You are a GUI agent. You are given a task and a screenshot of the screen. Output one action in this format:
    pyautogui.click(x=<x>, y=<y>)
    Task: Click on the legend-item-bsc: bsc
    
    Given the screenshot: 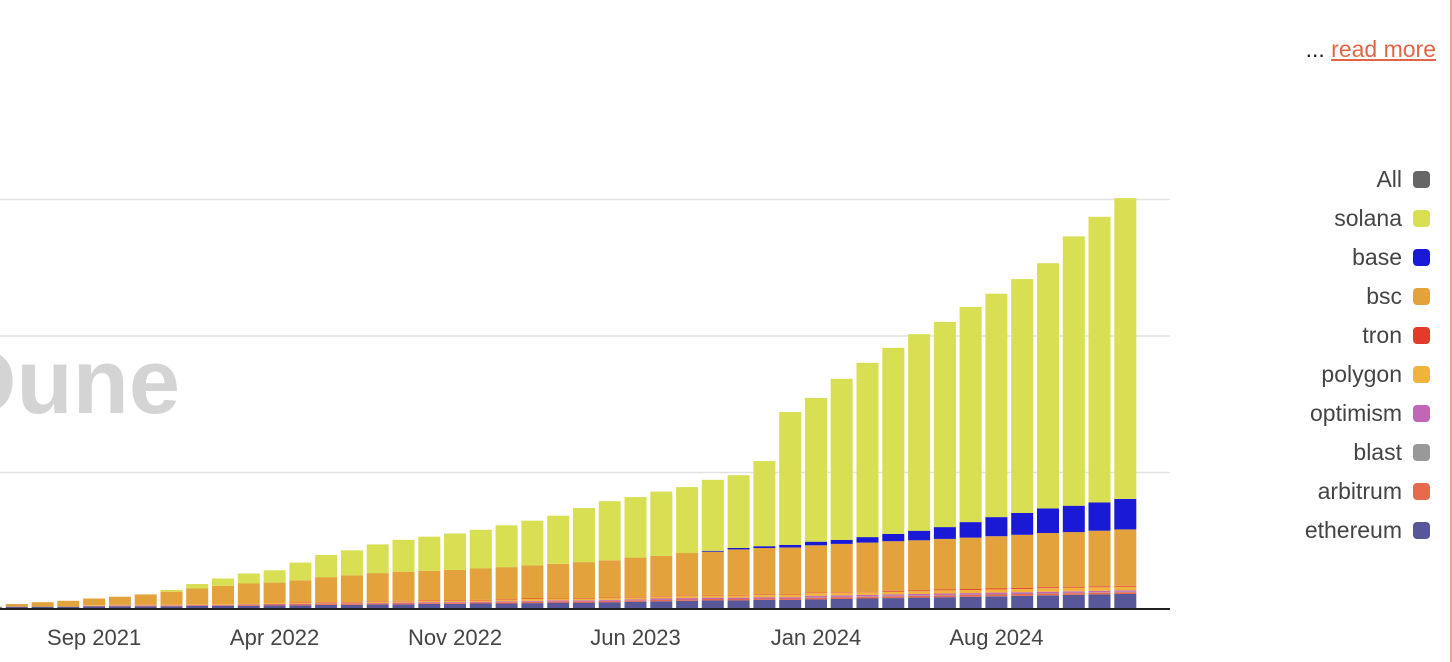 What is the action you would take?
    pyautogui.click(x=1280, y=296)
    